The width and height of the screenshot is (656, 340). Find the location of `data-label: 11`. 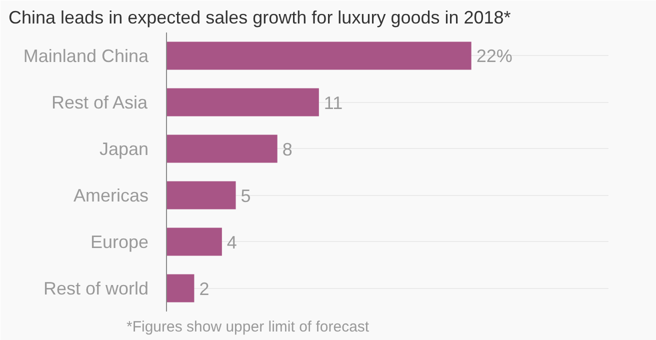

data-label: 11 is located at coordinates (333, 102).